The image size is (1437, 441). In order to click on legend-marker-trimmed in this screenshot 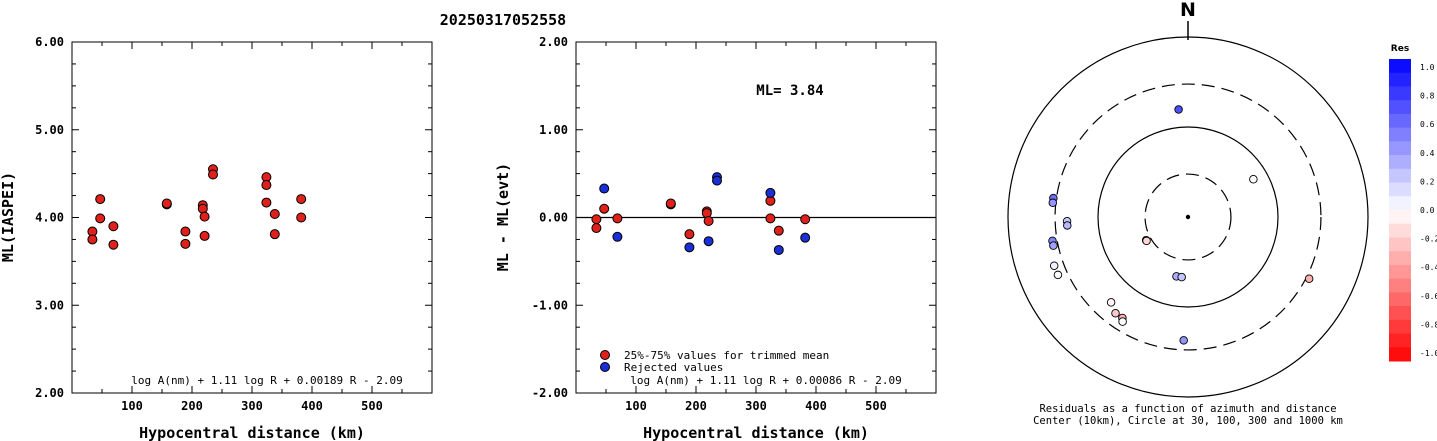, I will do `click(605, 355)`.